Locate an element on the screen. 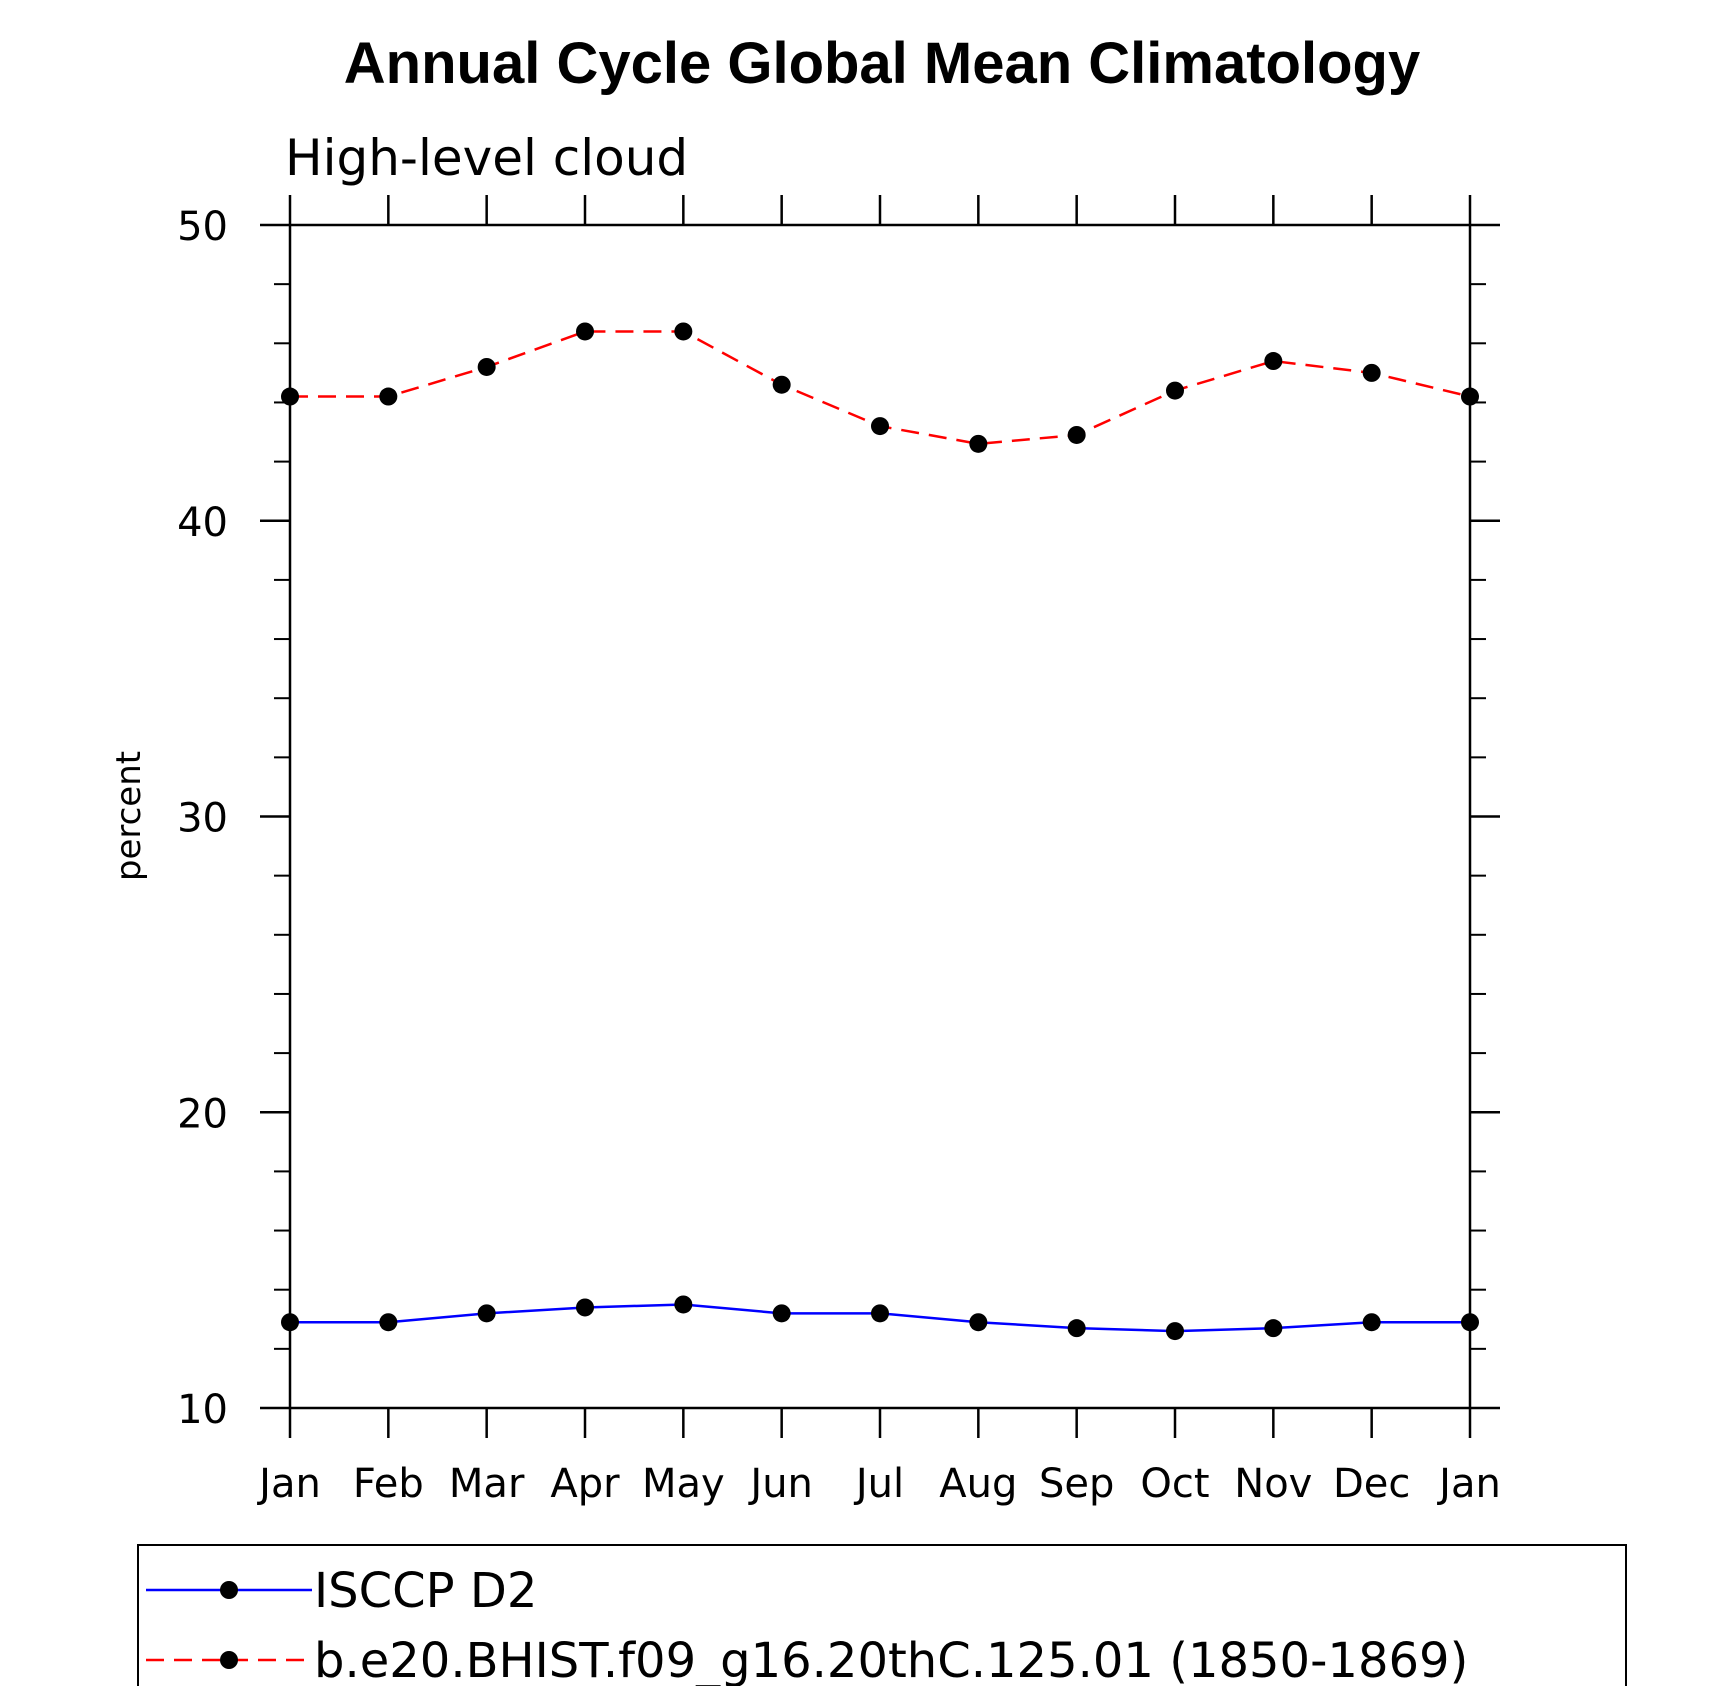 This screenshot has width=1710, height=1686. y-axis-label: percent is located at coordinates (129, 816).